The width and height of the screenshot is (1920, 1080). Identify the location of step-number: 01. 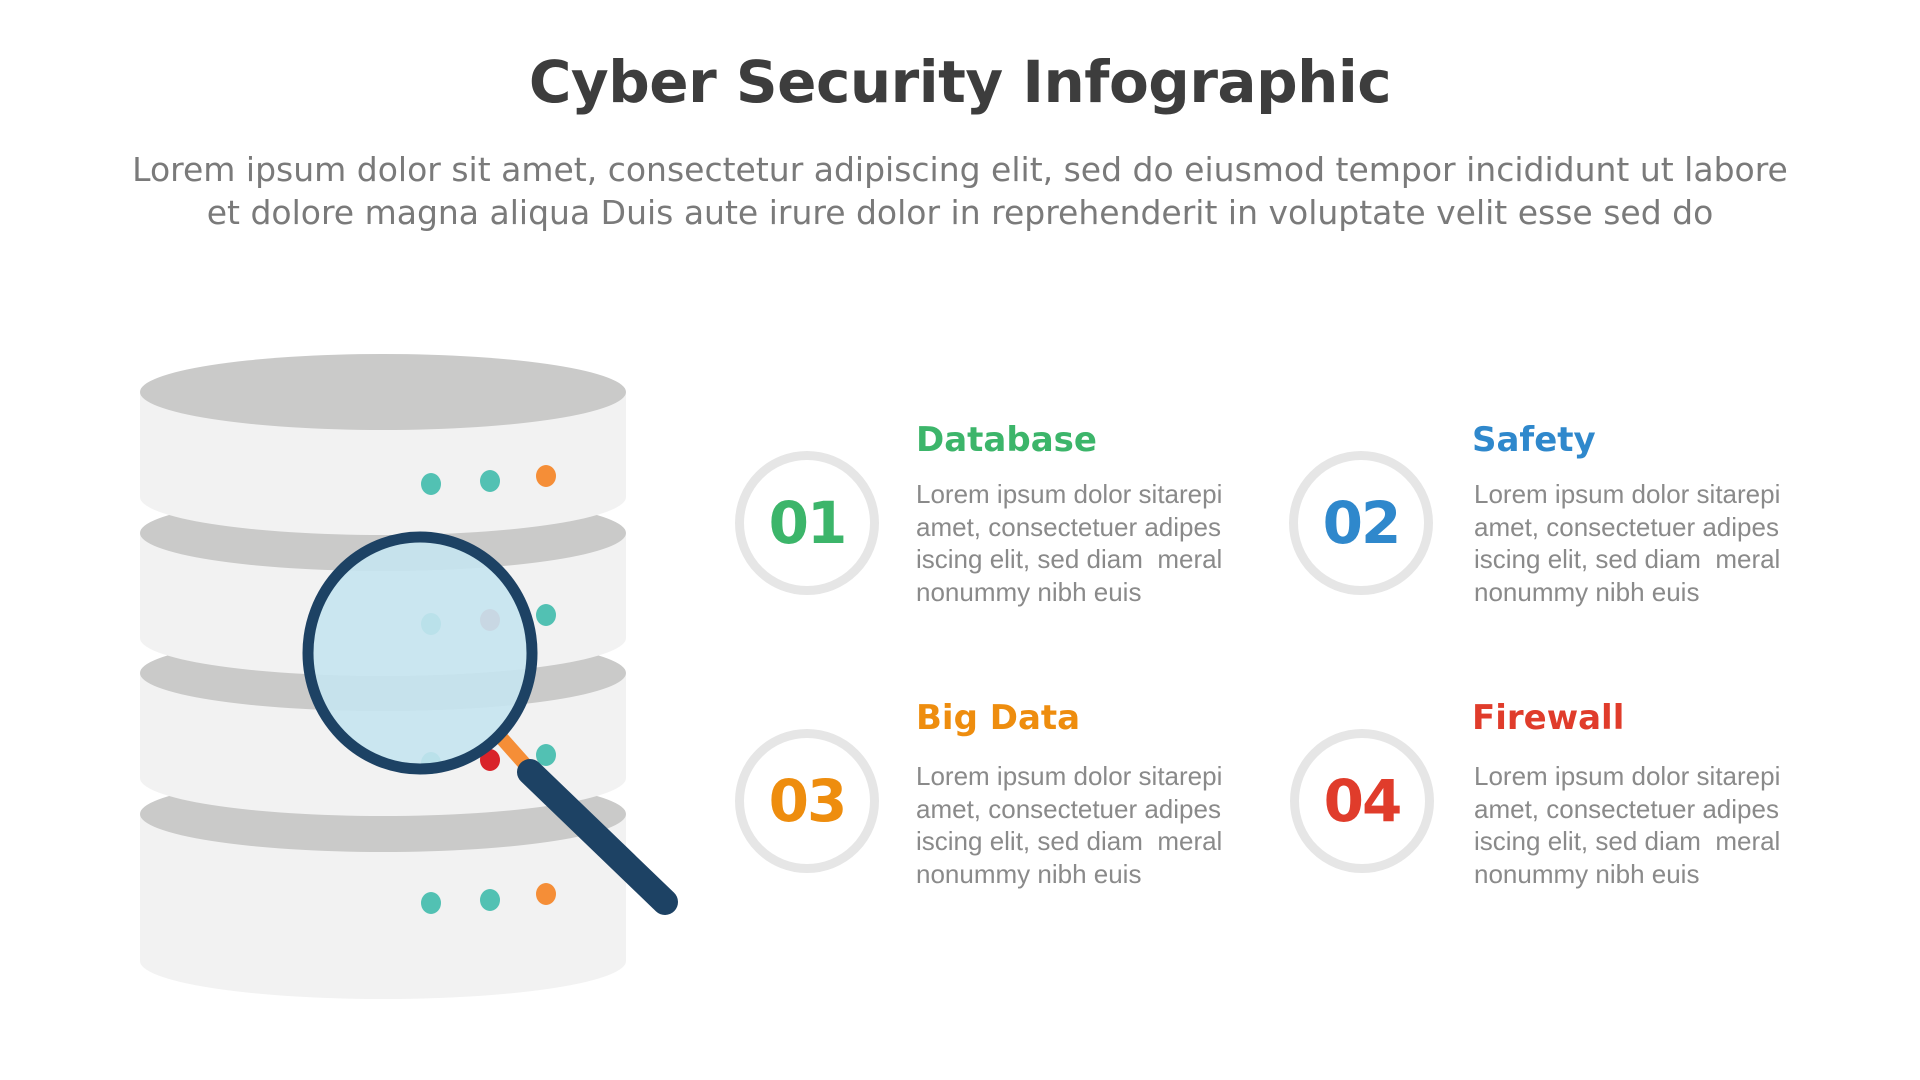
(808, 523).